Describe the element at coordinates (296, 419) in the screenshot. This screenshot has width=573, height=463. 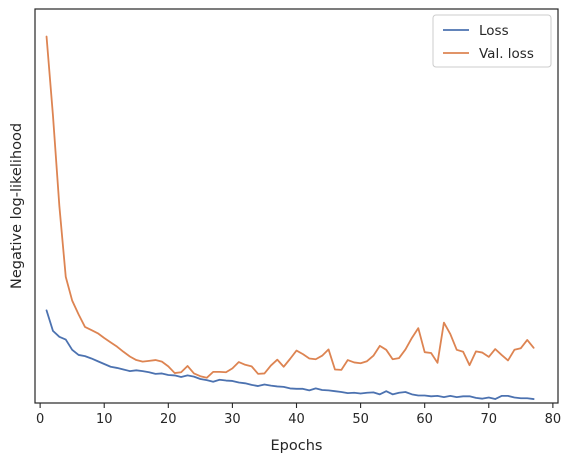
I see `x-tick-label: 40` at that location.